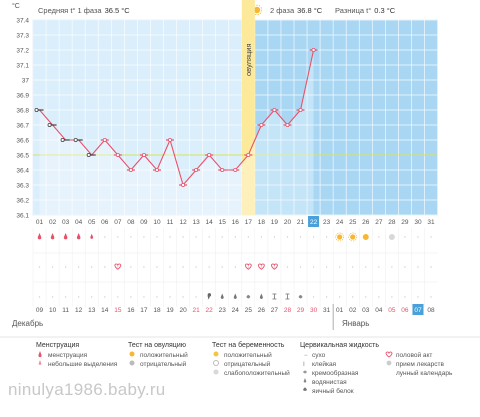 The width and height of the screenshot is (480, 417). Describe the element at coordinates (275, 222) in the screenshot. I see `x-tick-label: 19` at that location.